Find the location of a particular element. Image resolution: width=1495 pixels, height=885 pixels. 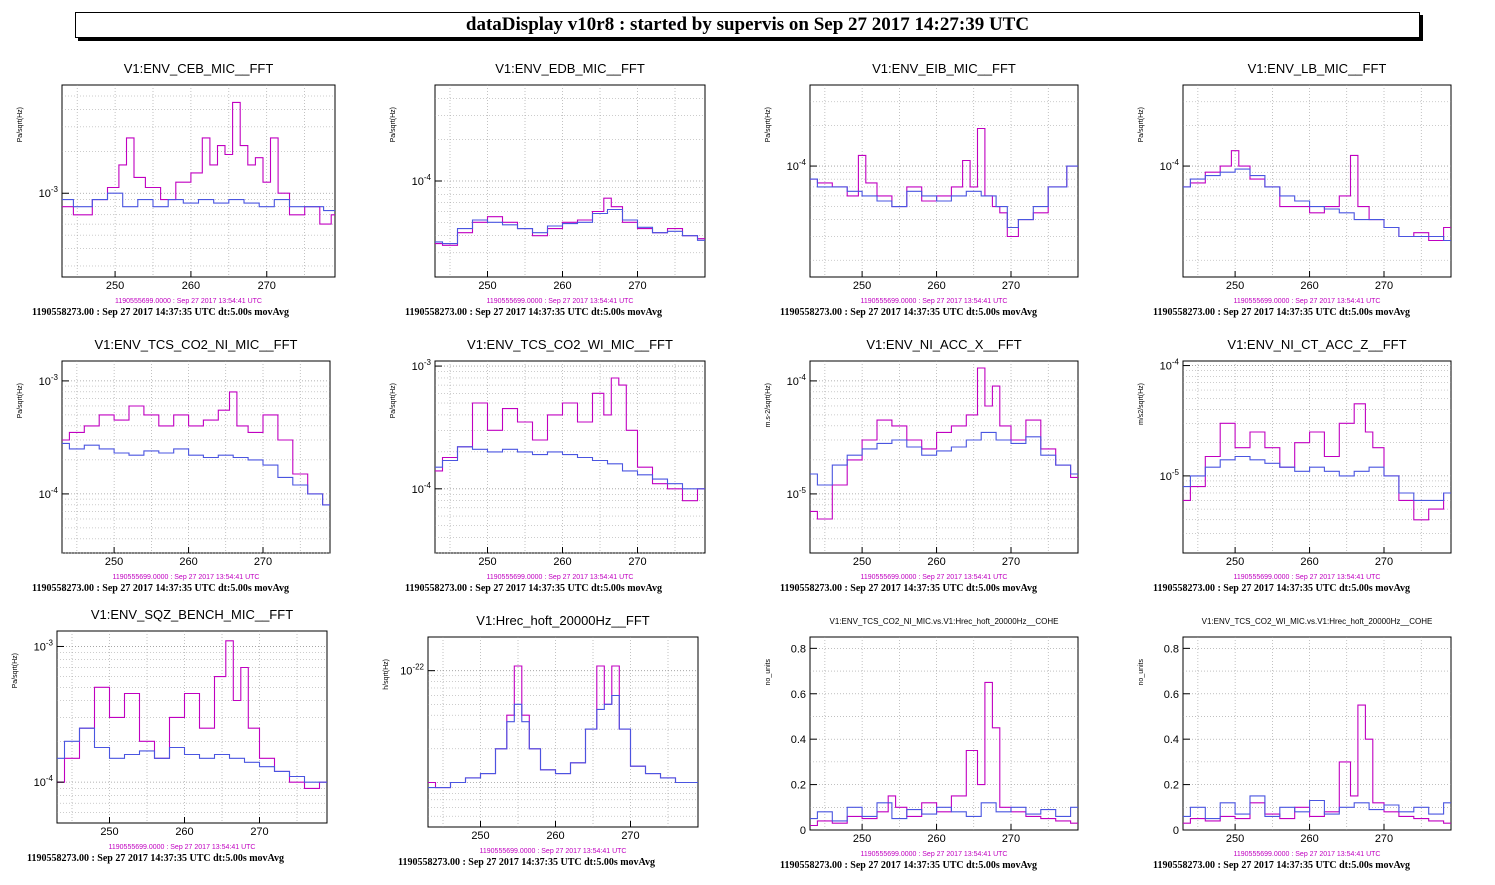

chart-title: V1:ENV_TCS_CO2_NI_MIC__FFT is located at coordinates (195, 344).